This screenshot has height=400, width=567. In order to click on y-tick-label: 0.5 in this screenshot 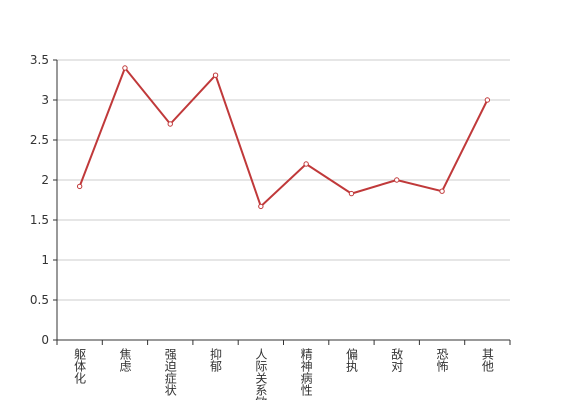, I will do `click(39, 300)`.